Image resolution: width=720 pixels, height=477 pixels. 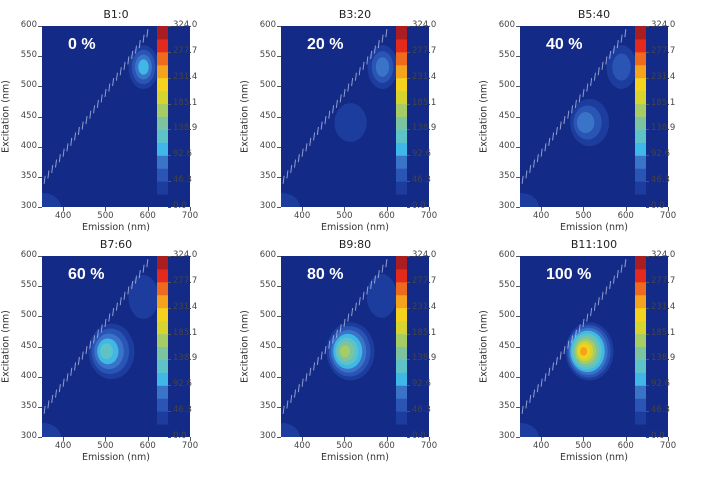 I want to click on panel-title: B7:60, so click(x=116, y=244).